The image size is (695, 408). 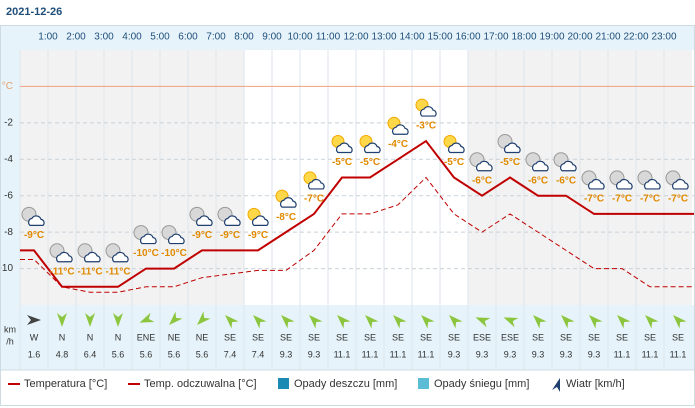 I want to click on wind-direction: W, so click(x=34, y=337).